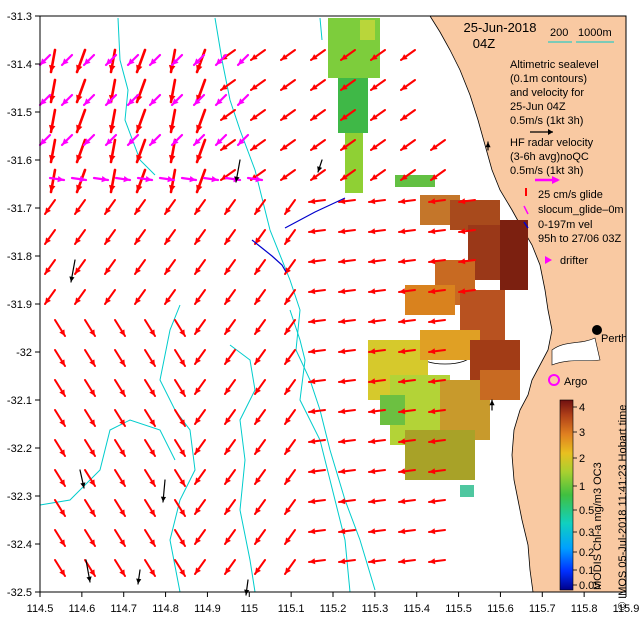 This screenshot has height=630, width=640. What do you see at coordinates (581, 210) in the screenshot?
I see `svg-text: slocum_glide–0m` at bounding box center [581, 210].